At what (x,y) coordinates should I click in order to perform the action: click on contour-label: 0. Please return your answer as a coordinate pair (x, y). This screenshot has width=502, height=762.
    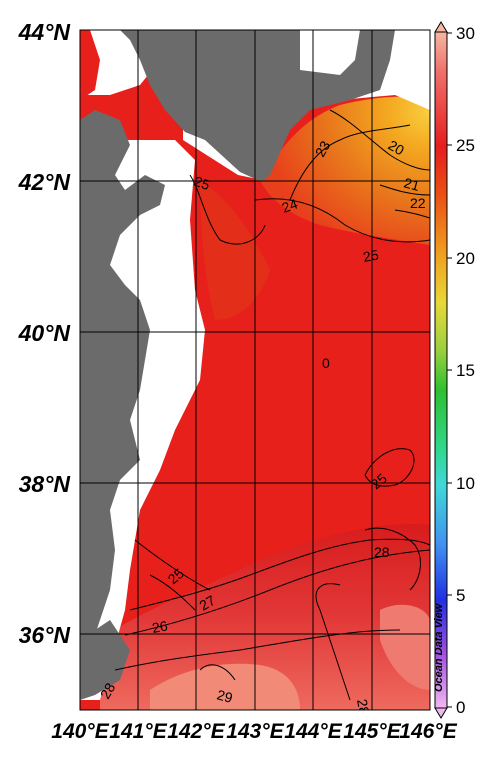
    Looking at the image, I should click on (326, 363).